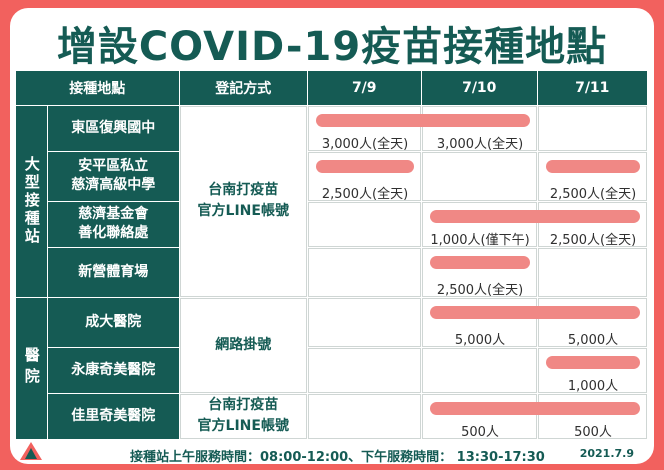 This screenshot has width=664, height=470. What do you see at coordinates (31, 368) in the screenshot?
I see `category-hospital: 醫院` at bounding box center [31, 368].